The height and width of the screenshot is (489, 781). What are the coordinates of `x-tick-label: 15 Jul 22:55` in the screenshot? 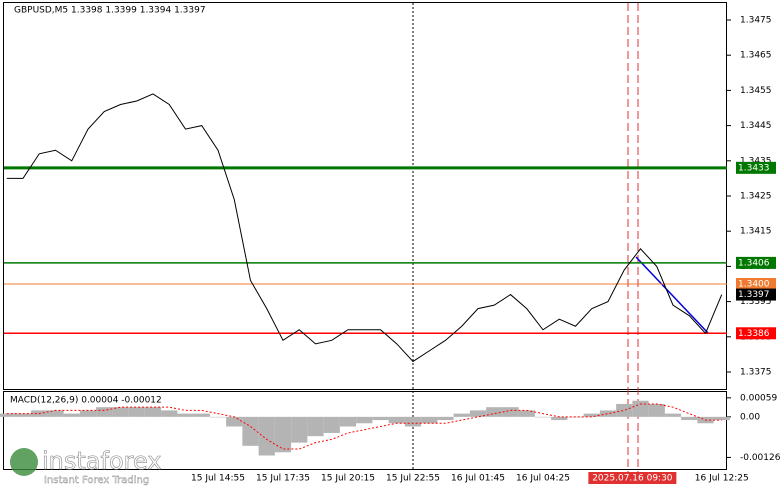 It's located at (413, 479).